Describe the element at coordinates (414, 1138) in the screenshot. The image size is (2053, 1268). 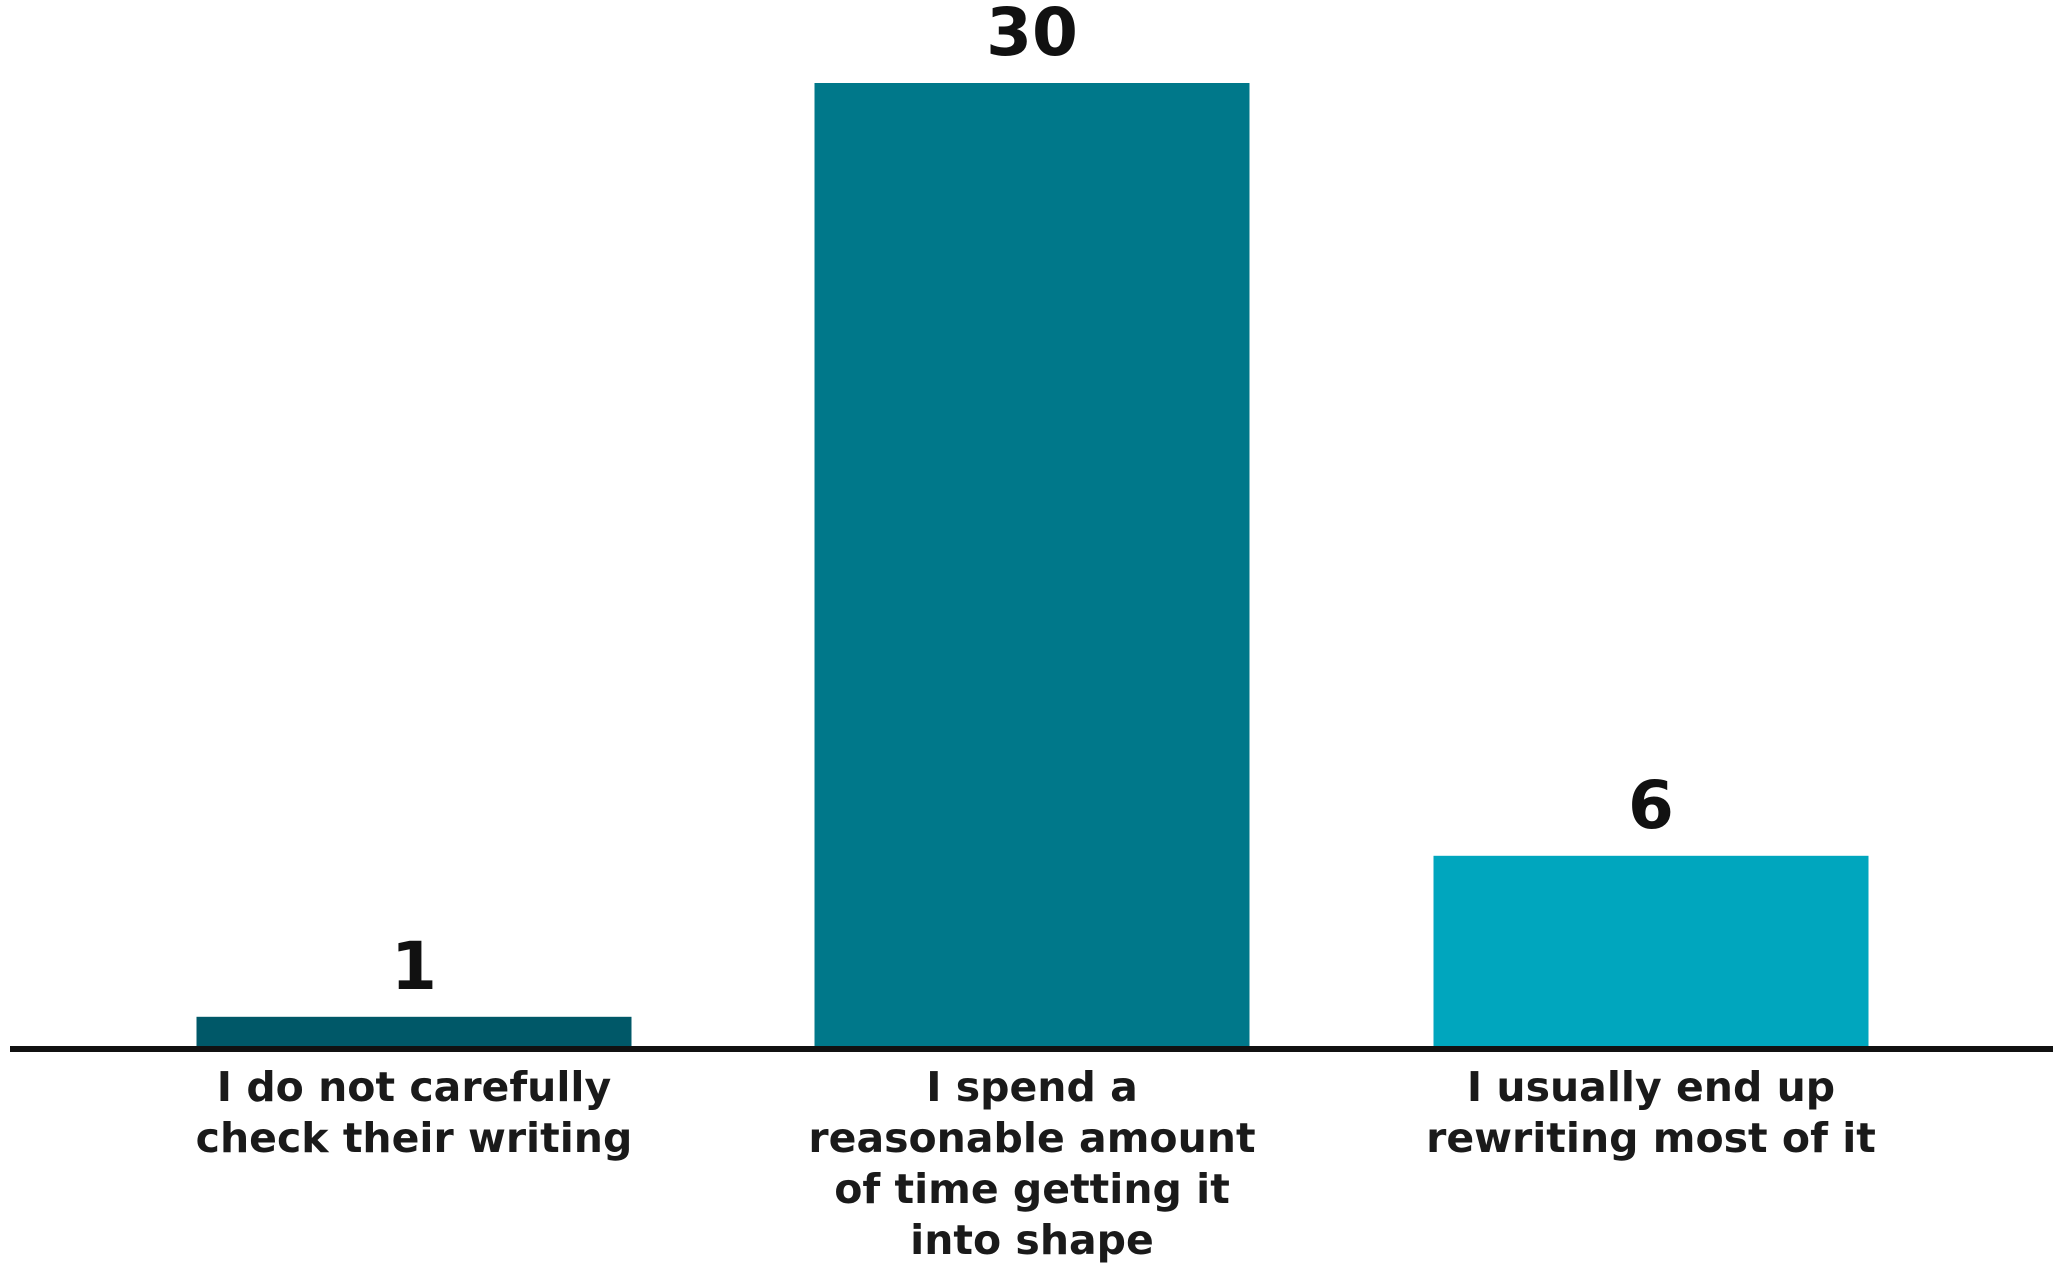
I see `category-label-1-line-2: check their writing` at that location.